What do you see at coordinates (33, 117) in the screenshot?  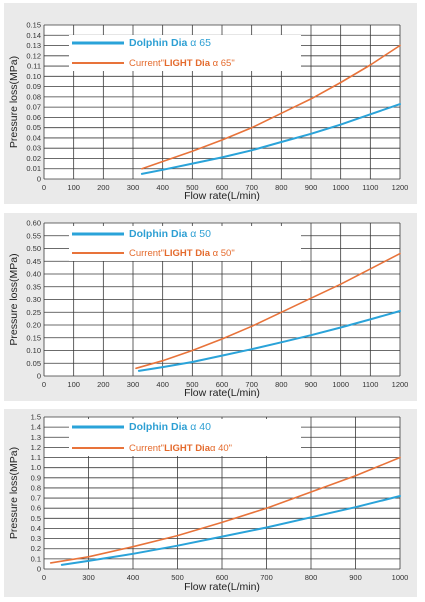 I see `y-tick-label: 0.06` at bounding box center [33, 117].